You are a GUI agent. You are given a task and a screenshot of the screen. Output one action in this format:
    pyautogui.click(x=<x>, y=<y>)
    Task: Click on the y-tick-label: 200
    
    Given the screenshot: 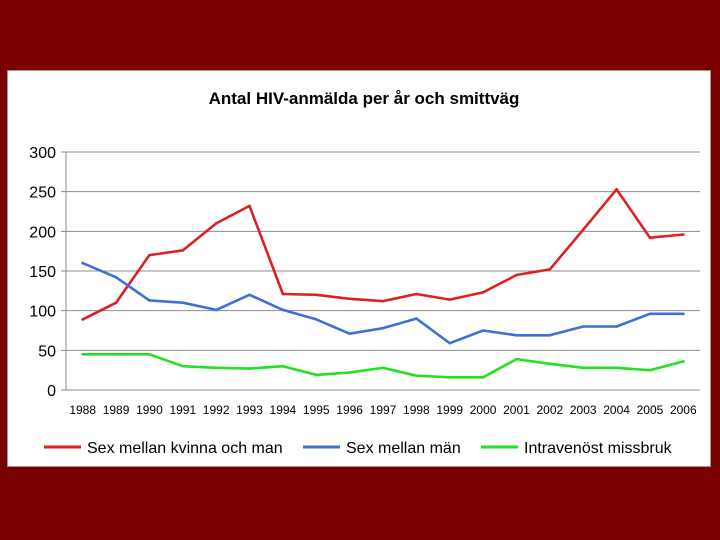 What is the action you would take?
    pyautogui.click(x=42, y=232)
    